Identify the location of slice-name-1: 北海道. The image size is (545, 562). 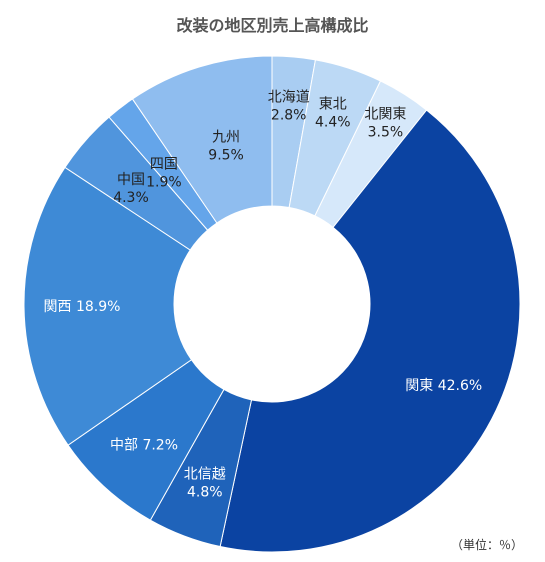
(289, 98).